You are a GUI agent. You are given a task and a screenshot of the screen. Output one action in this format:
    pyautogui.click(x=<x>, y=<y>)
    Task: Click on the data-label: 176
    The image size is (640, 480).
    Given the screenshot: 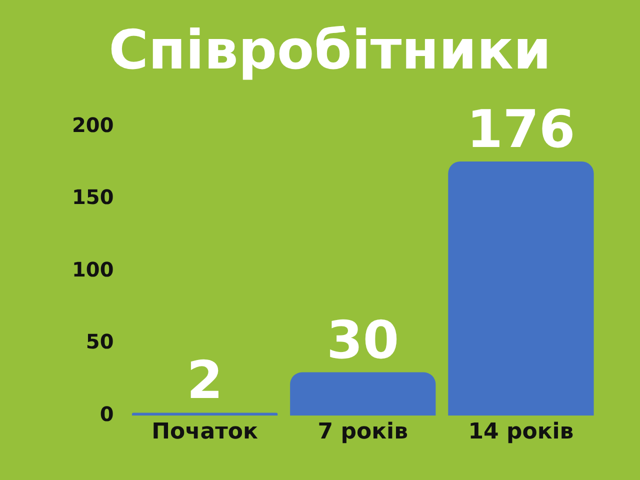 What is the action you would take?
    pyautogui.click(x=521, y=130)
    